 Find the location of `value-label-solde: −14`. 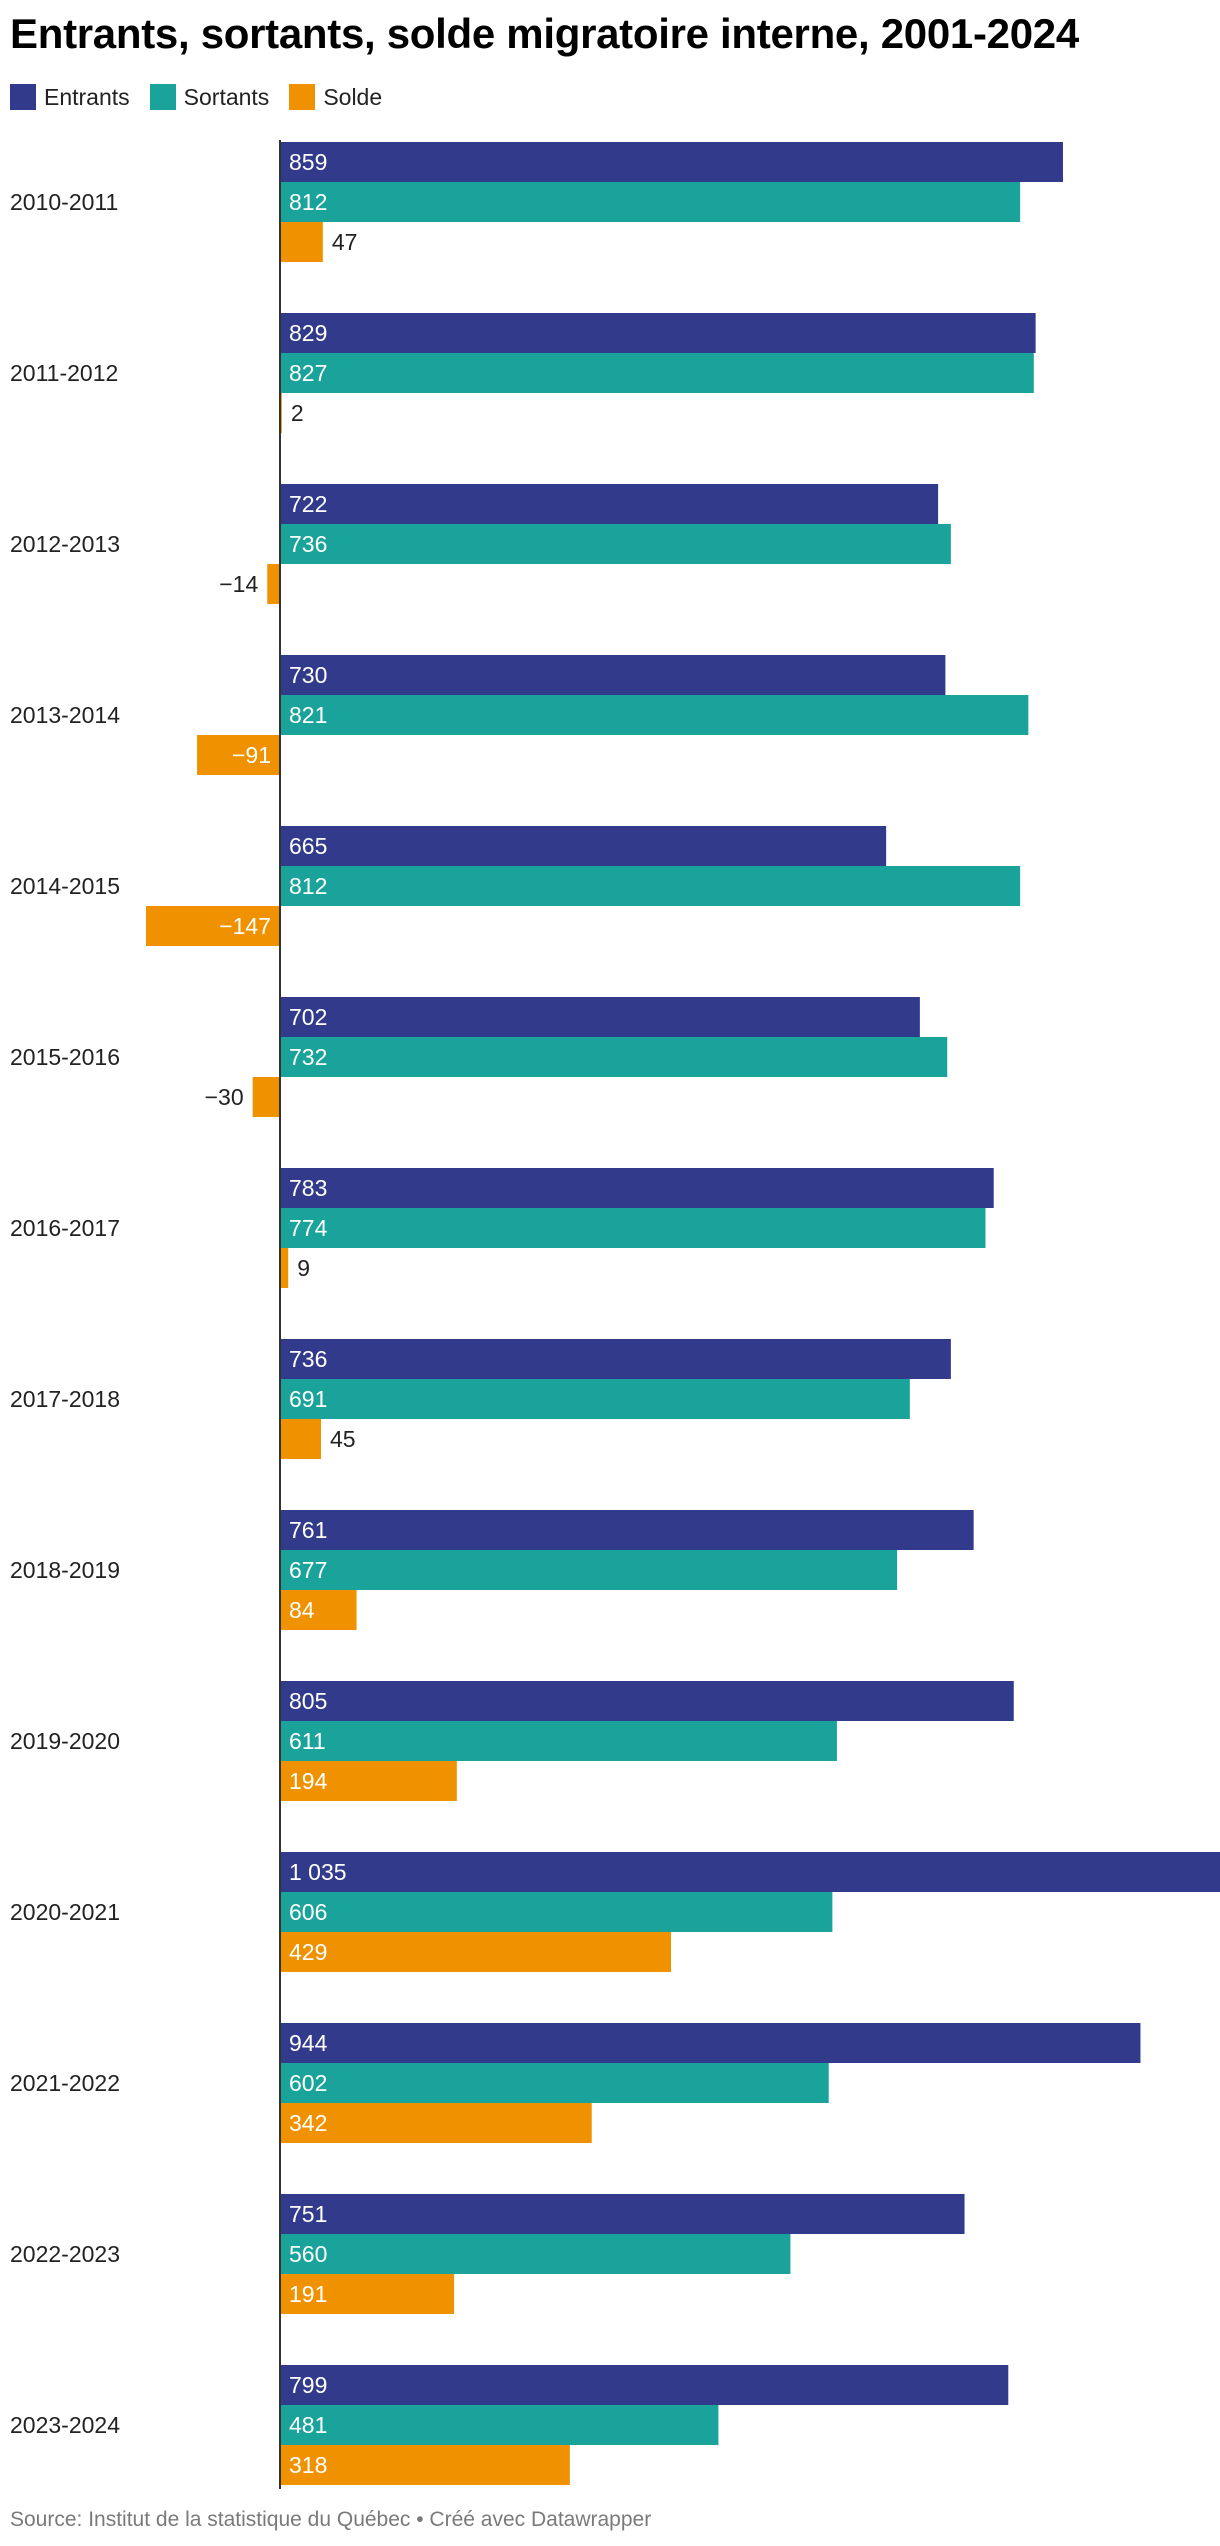

value-label-solde: −14 is located at coordinates (238, 584).